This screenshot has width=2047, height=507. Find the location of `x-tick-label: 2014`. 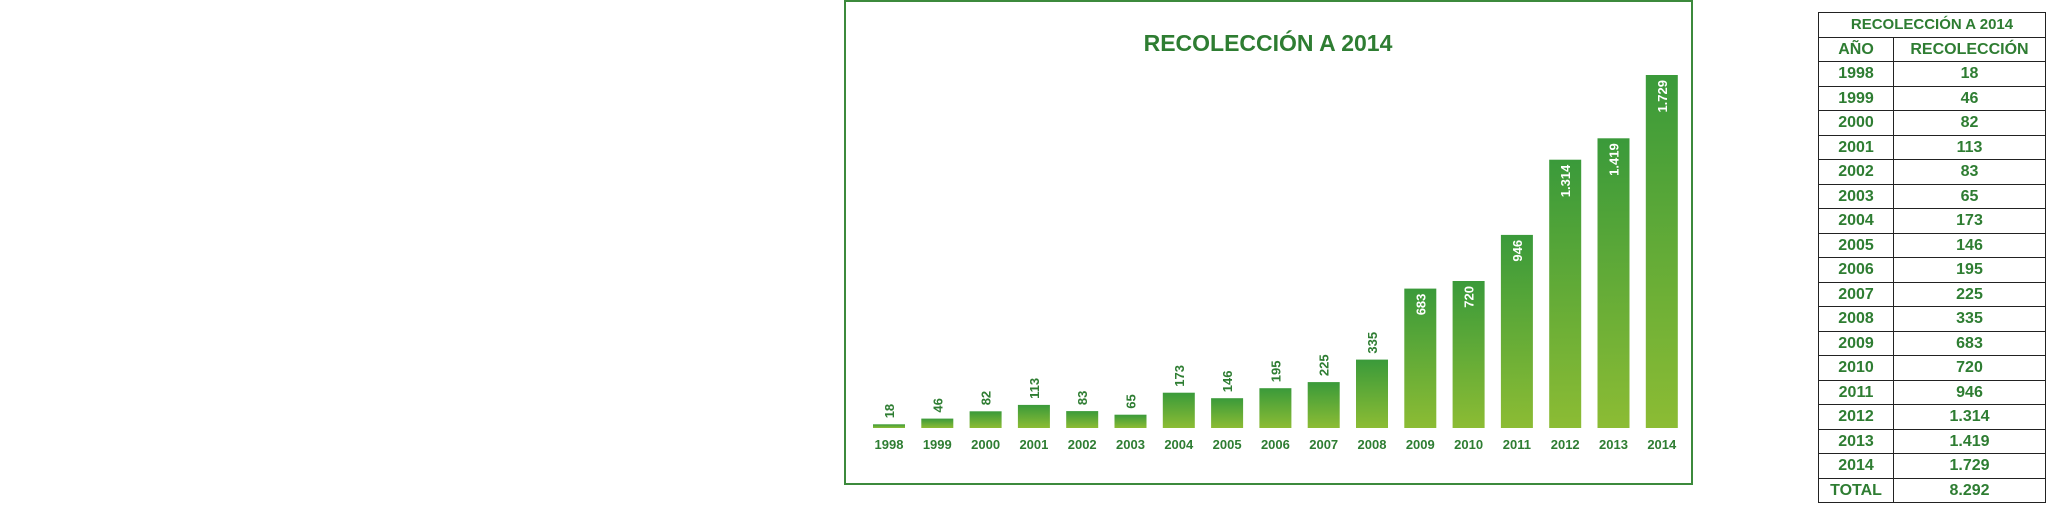

x-tick-label: 2014 is located at coordinates (1662, 444).